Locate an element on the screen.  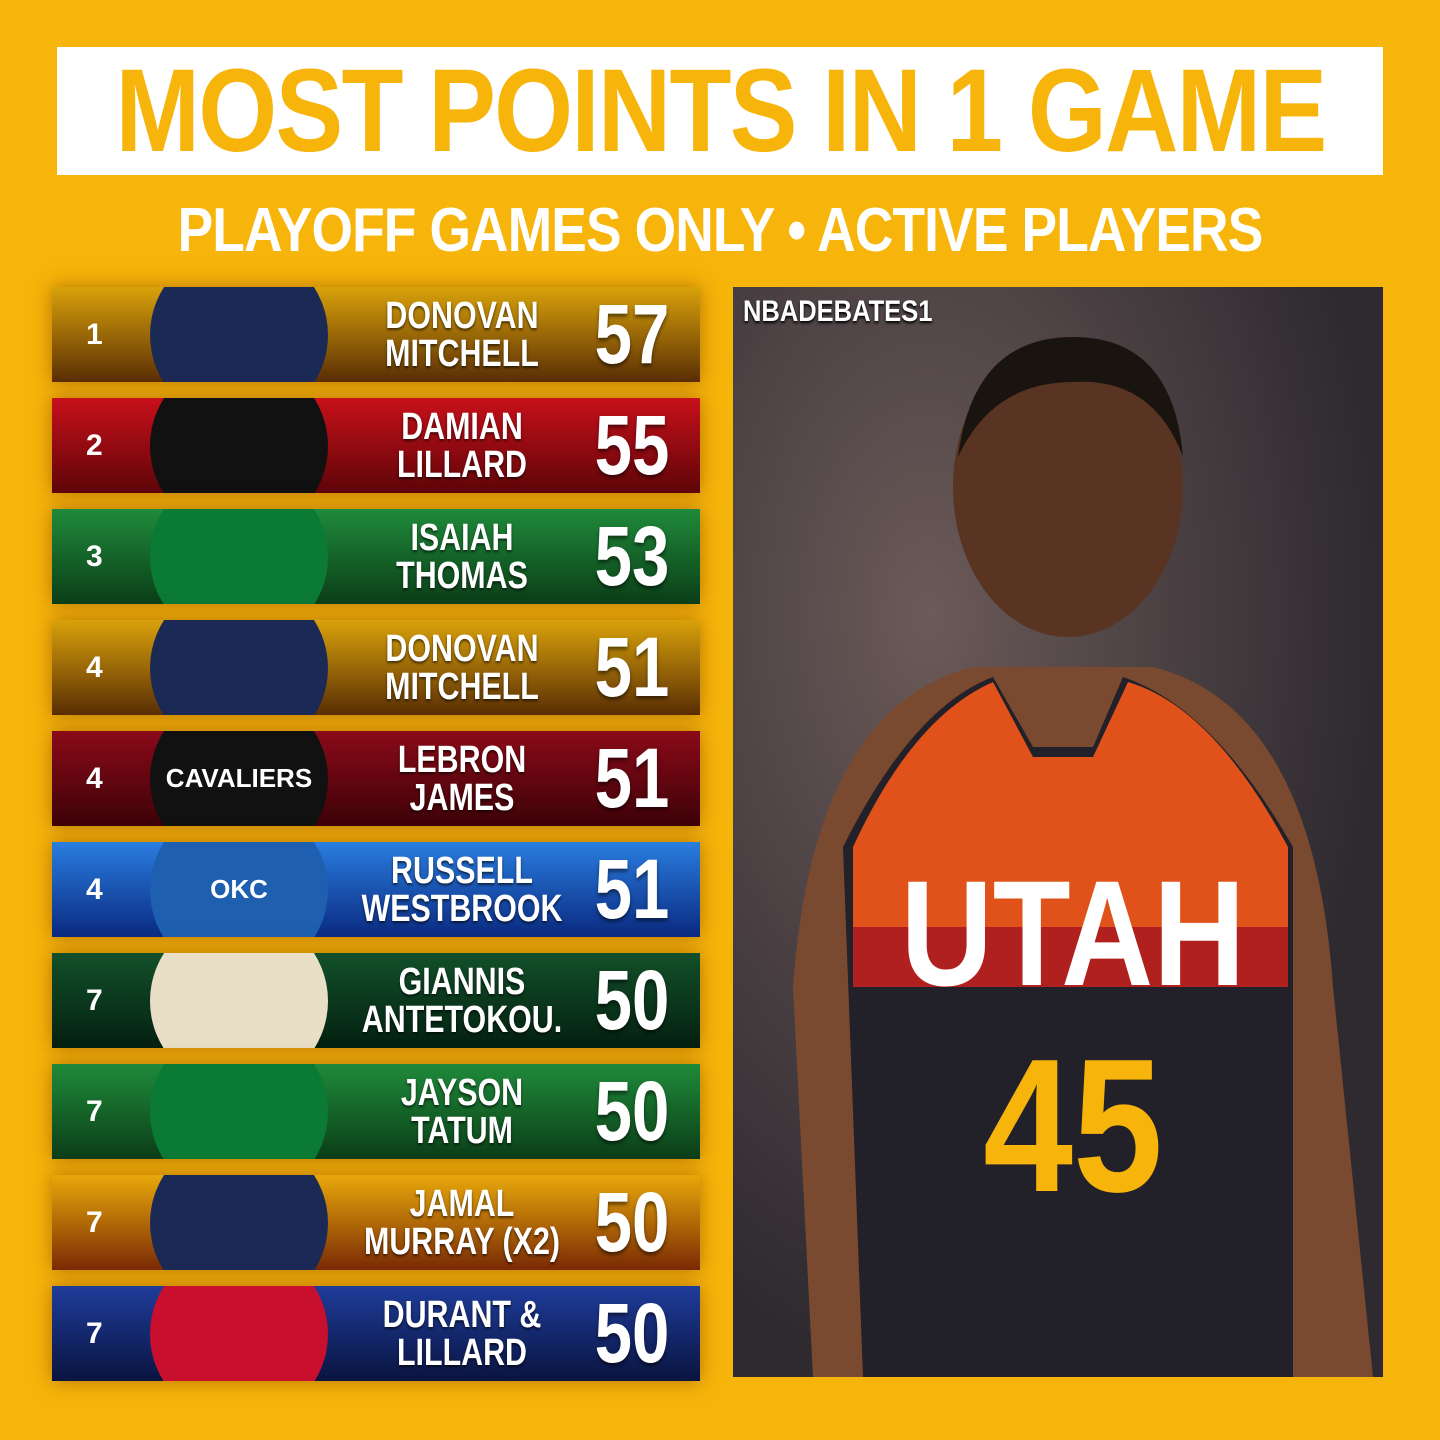
player-name: RUSSELL WESTBROOK is located at coordinates (462, 889).